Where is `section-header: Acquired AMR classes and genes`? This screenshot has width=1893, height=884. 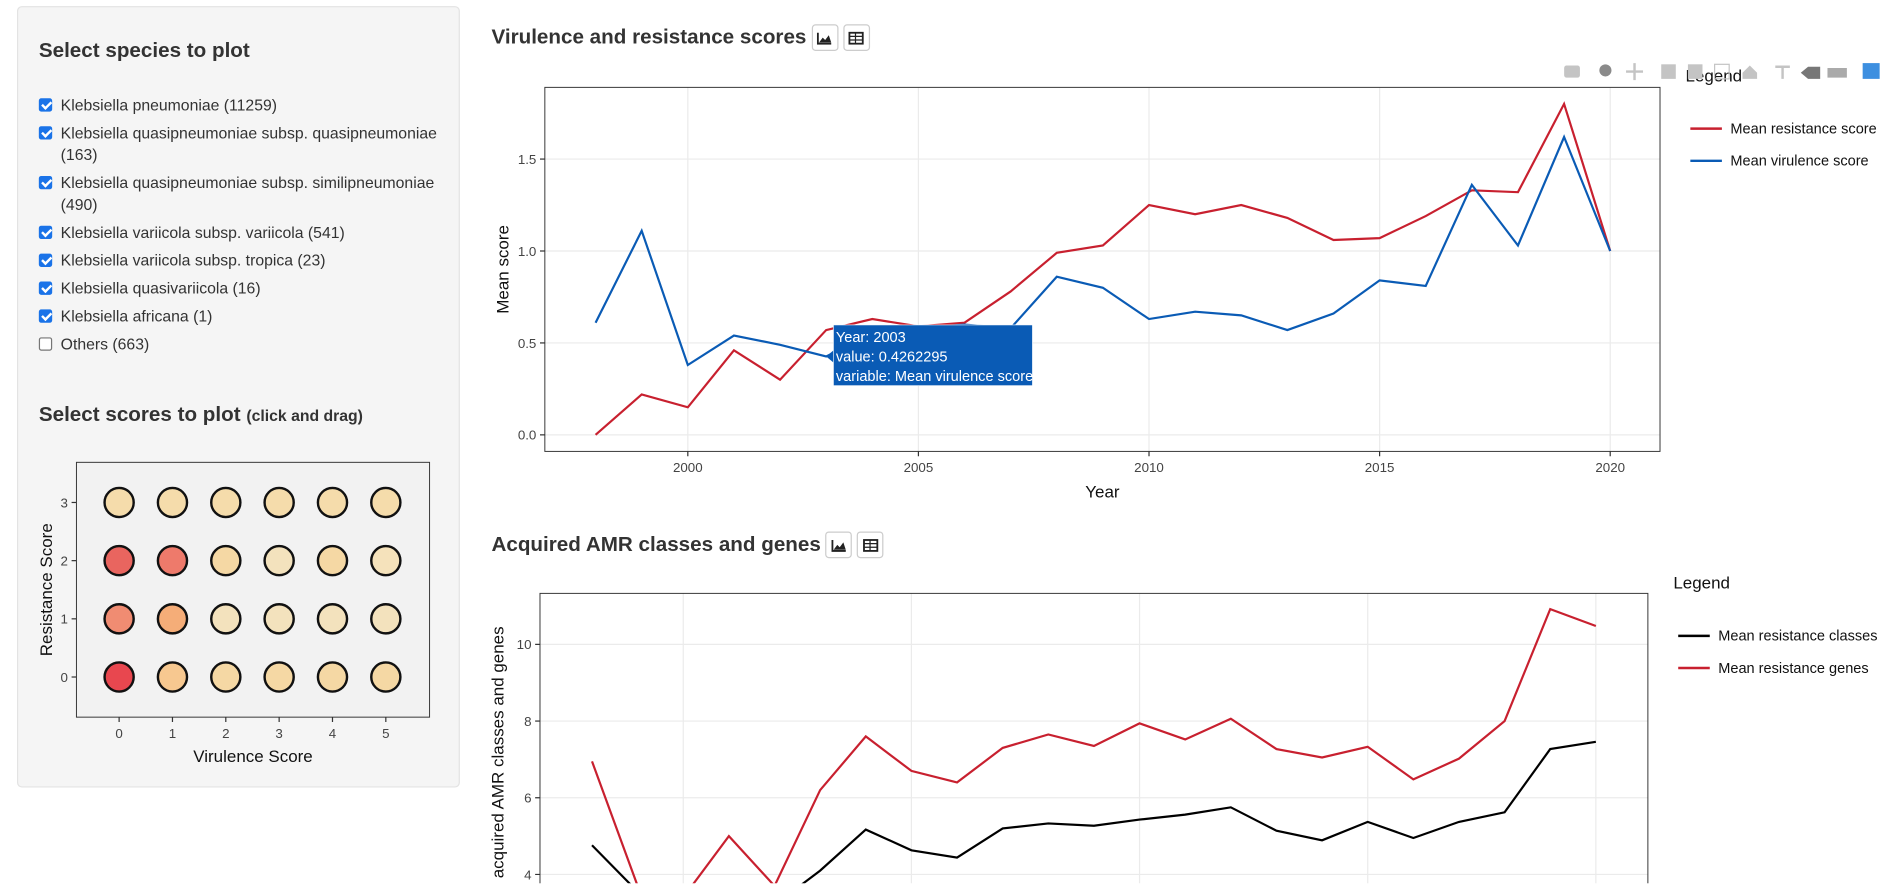
section-header: Acquired AMR classes and genes is located at coordinates (687, 545).